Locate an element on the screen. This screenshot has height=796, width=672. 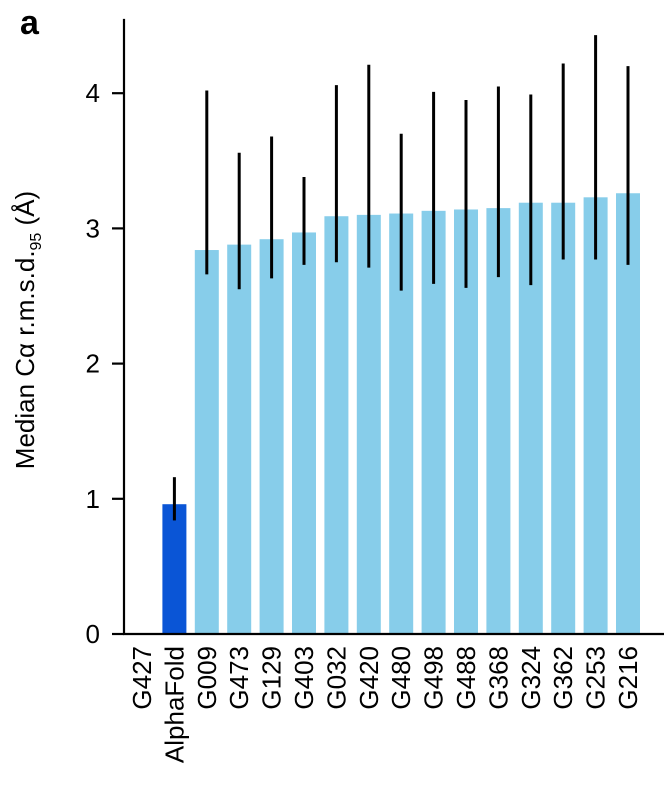
x-tick-label-g403: G403 is located at coordinates (304, 678).